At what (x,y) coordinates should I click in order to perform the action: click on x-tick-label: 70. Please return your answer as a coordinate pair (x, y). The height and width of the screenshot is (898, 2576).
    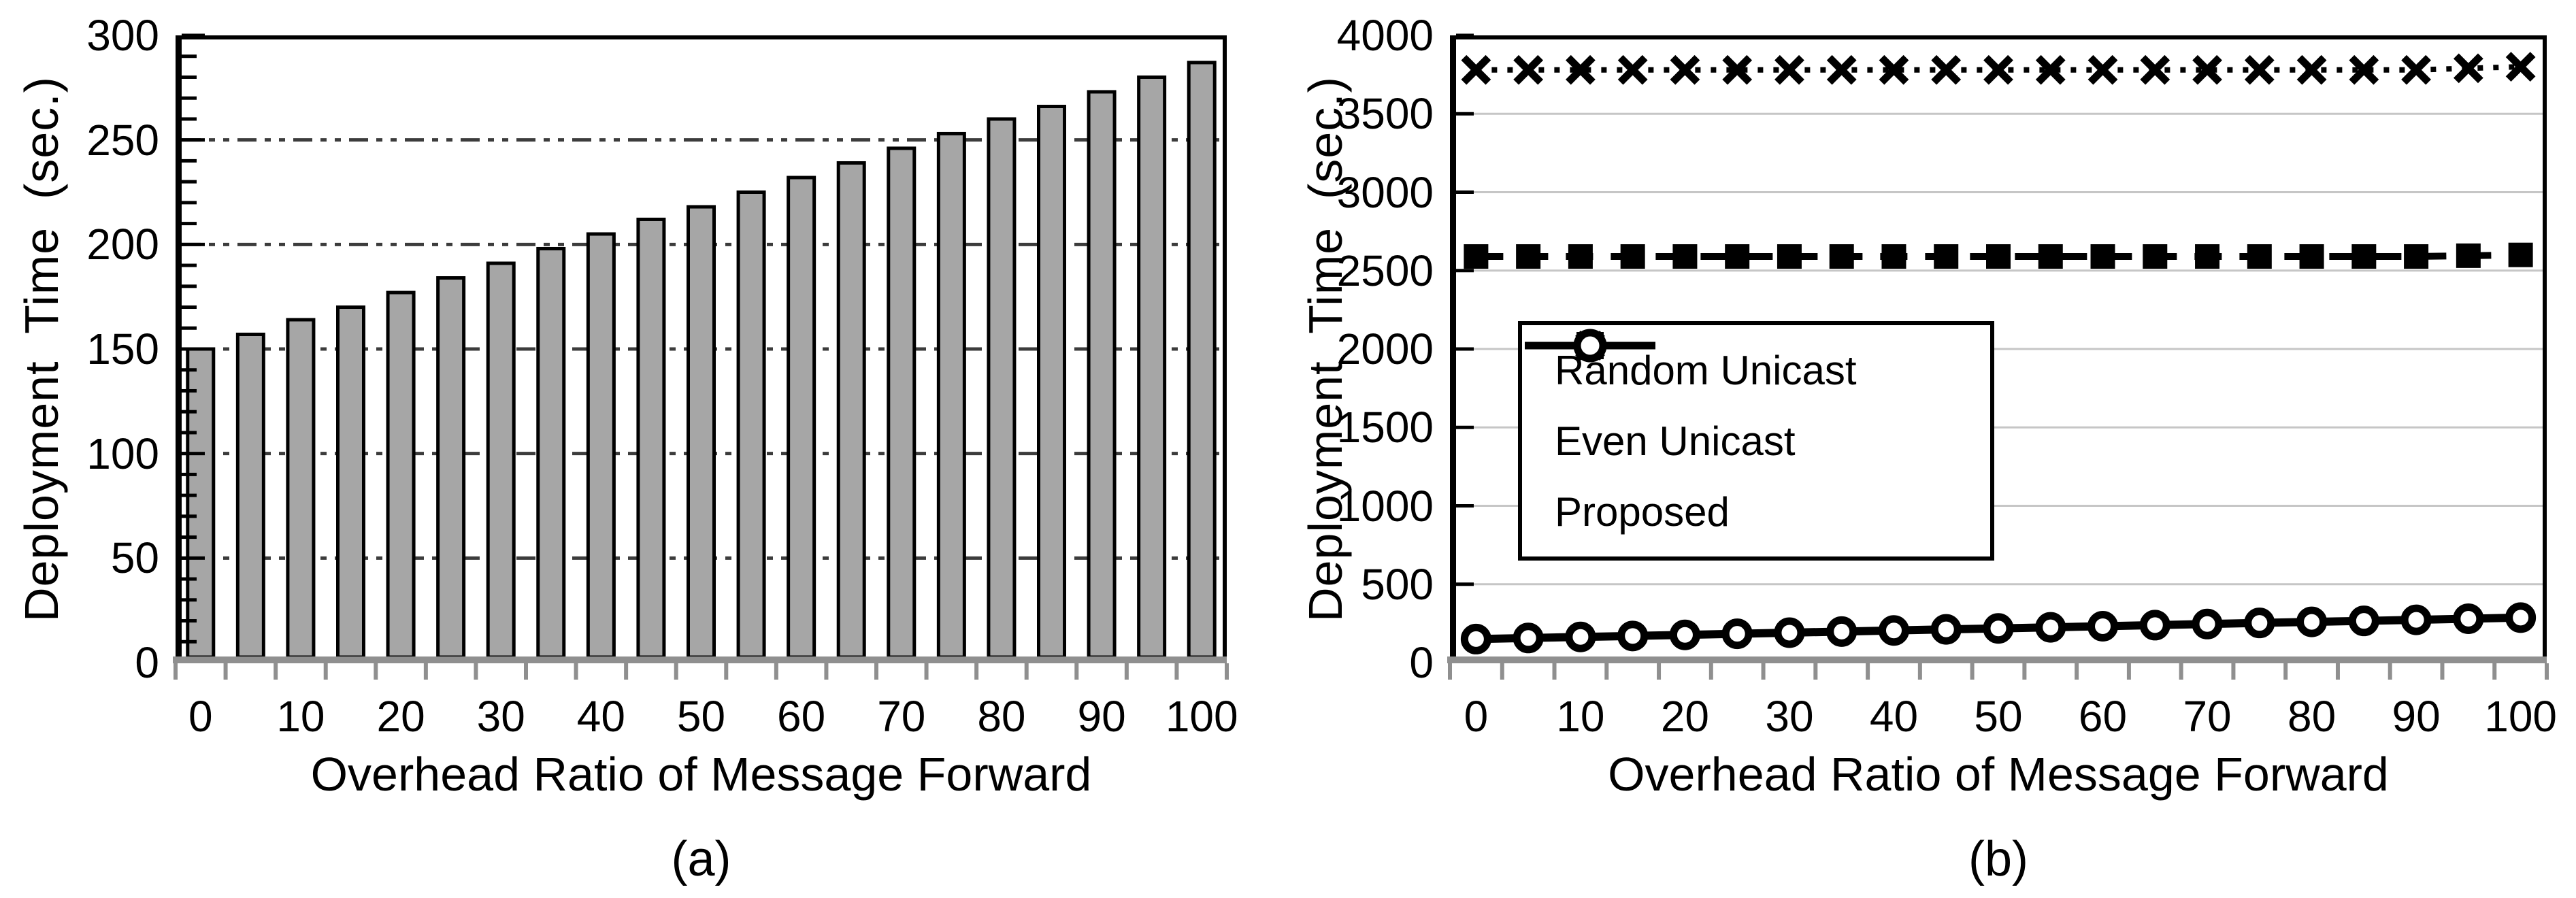
    Looking at the image, I should click on (902, 716).